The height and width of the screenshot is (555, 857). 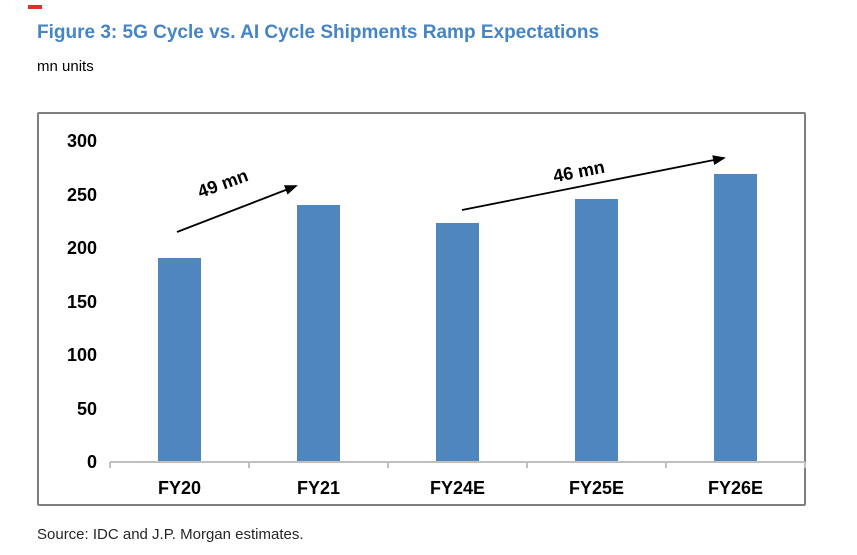 What do you see at coordinates (81, 301) in the screenshot?
I see `y-axis-tick-label: 150` at bounding box center [81, 301].